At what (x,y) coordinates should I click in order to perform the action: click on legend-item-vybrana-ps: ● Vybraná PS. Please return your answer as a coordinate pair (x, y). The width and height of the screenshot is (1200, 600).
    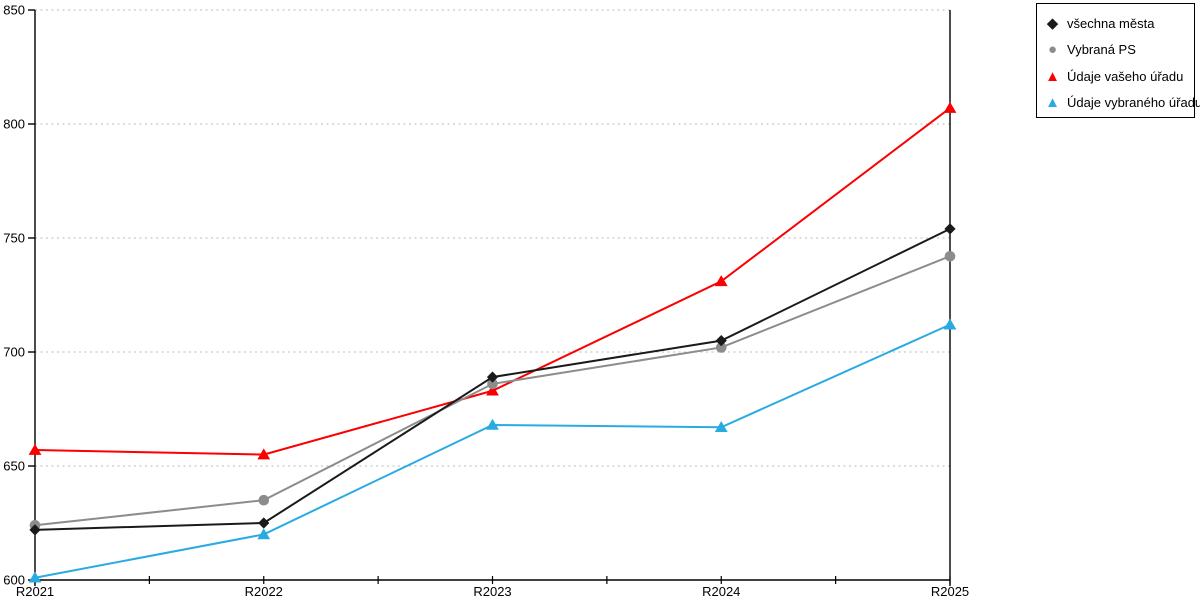
    Looking at the image, I should click on (1117, 50).